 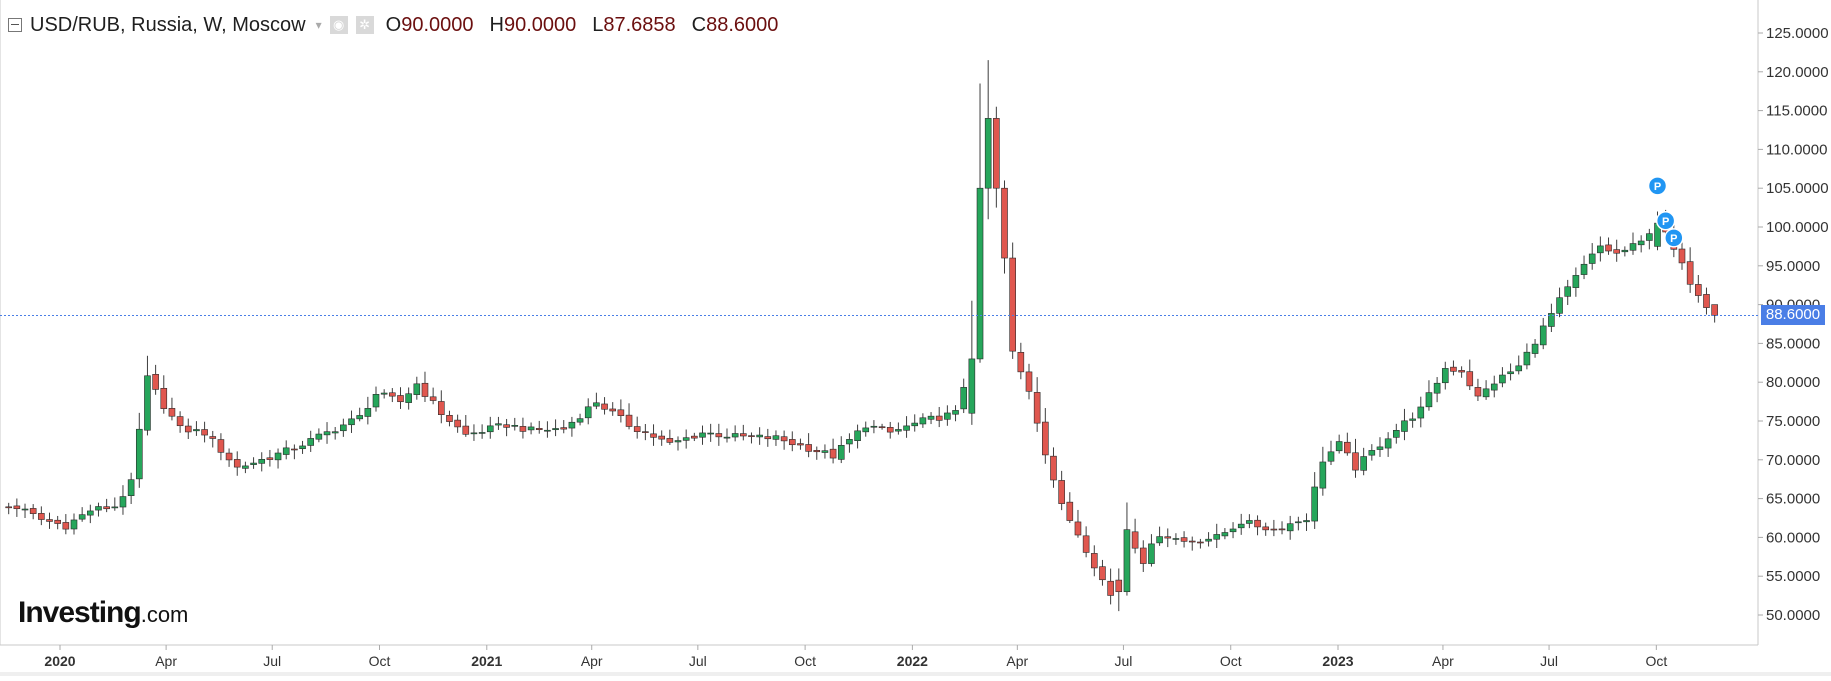 I want to click on y-tick-label: 110.0000, so click(x=1796, y=149).